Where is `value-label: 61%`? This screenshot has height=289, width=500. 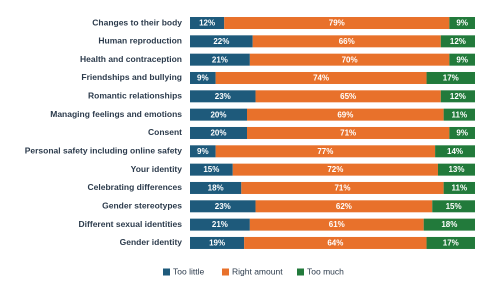
value-label: 61% is located at coordinates (337, 224).